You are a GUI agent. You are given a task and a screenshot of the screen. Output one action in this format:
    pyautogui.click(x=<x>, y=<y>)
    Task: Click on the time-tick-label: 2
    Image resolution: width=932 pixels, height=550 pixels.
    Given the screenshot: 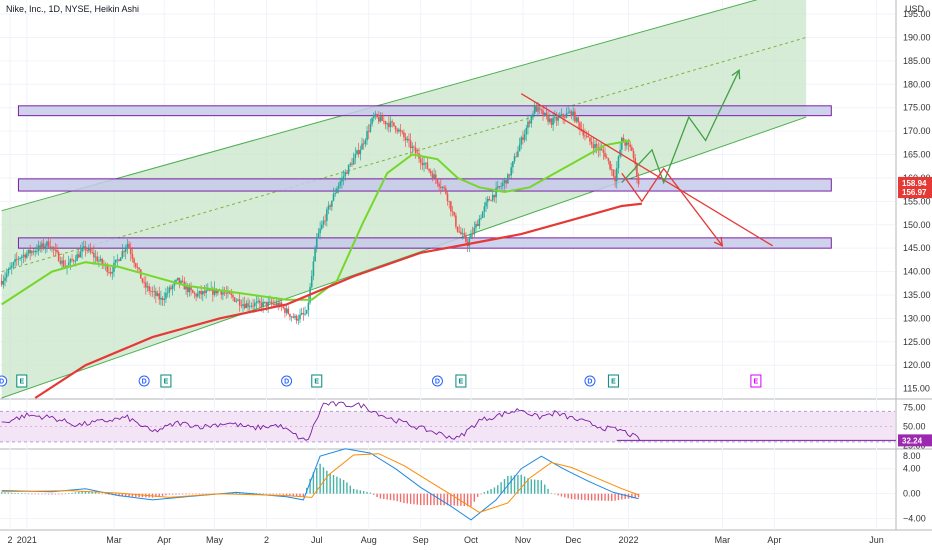 What is the action you would take?
    pyautogui.click(x=266, y=540)
    